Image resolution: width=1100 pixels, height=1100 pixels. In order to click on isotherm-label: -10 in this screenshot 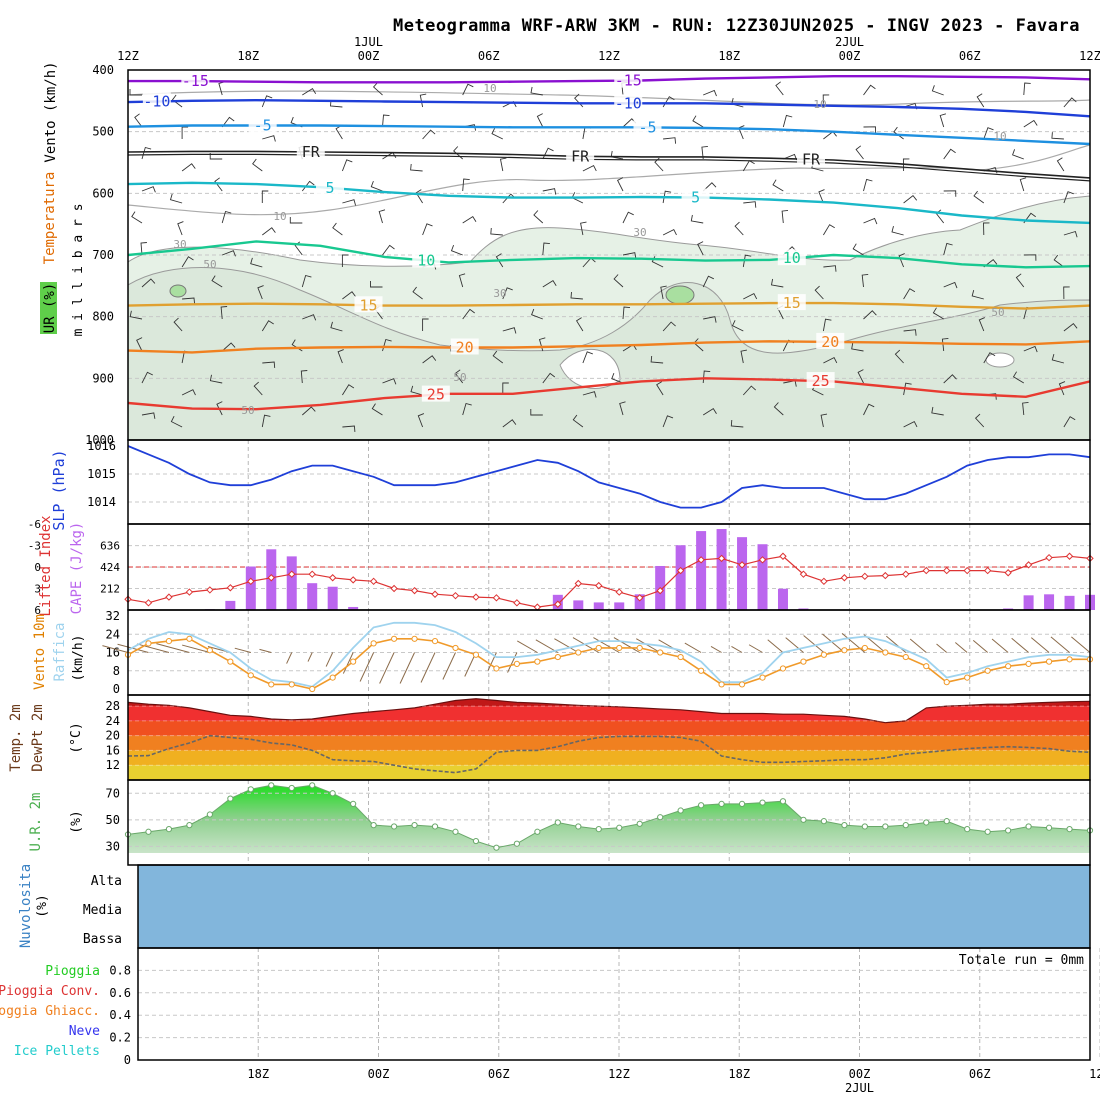, I will do `click(628, 103)`.